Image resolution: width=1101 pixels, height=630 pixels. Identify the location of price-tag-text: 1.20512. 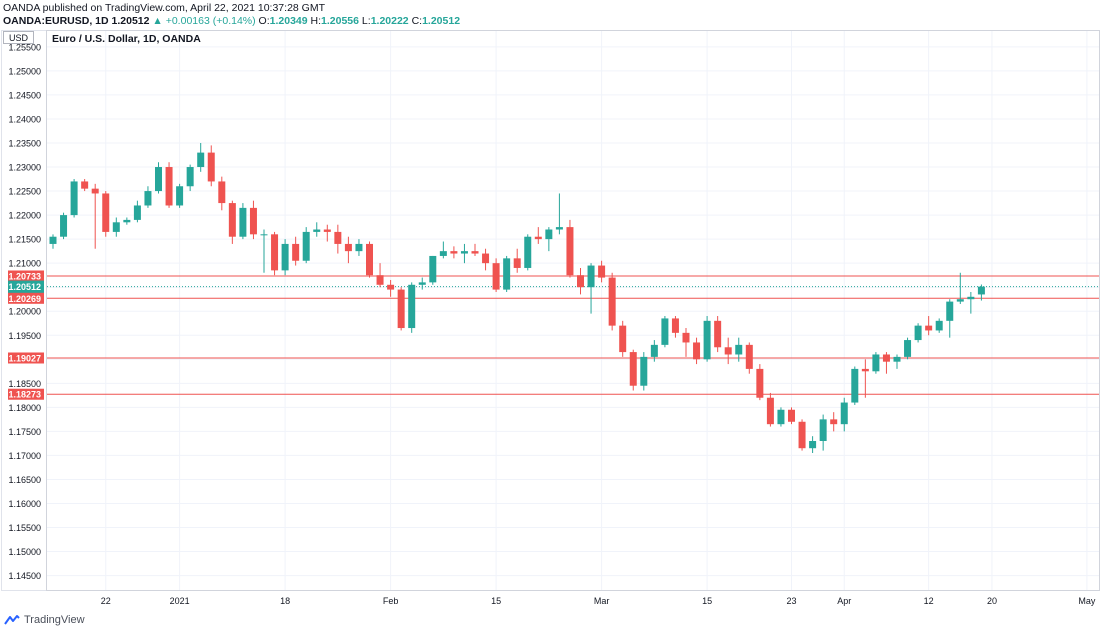
(24, 287).